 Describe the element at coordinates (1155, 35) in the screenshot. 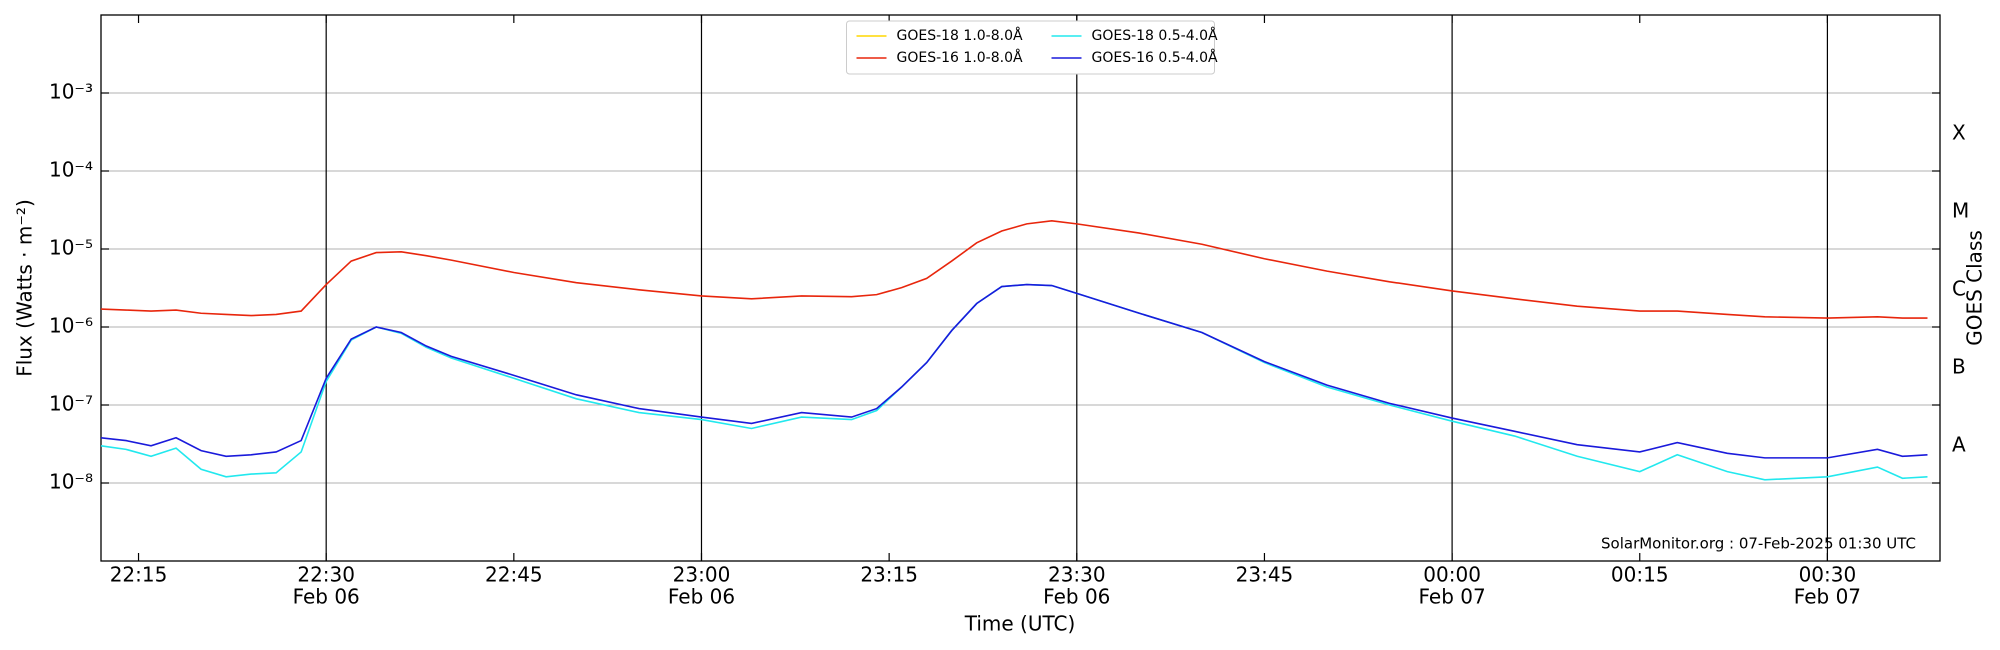

I see `legend-label: GOES-18 0.5-4.0Å` at that location.